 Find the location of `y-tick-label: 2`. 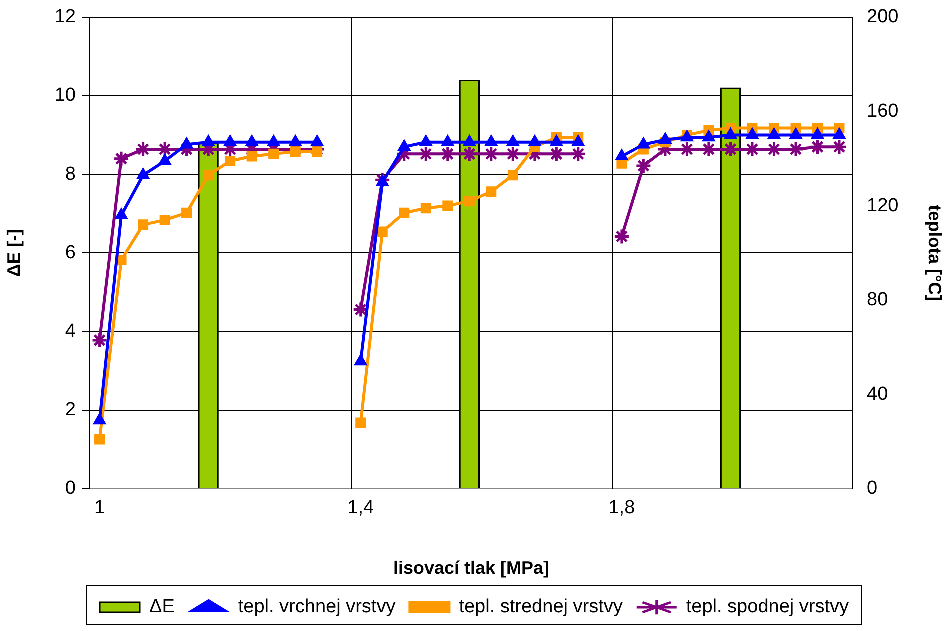

y-tick-label: 2 is located at coordinates (70, 410).